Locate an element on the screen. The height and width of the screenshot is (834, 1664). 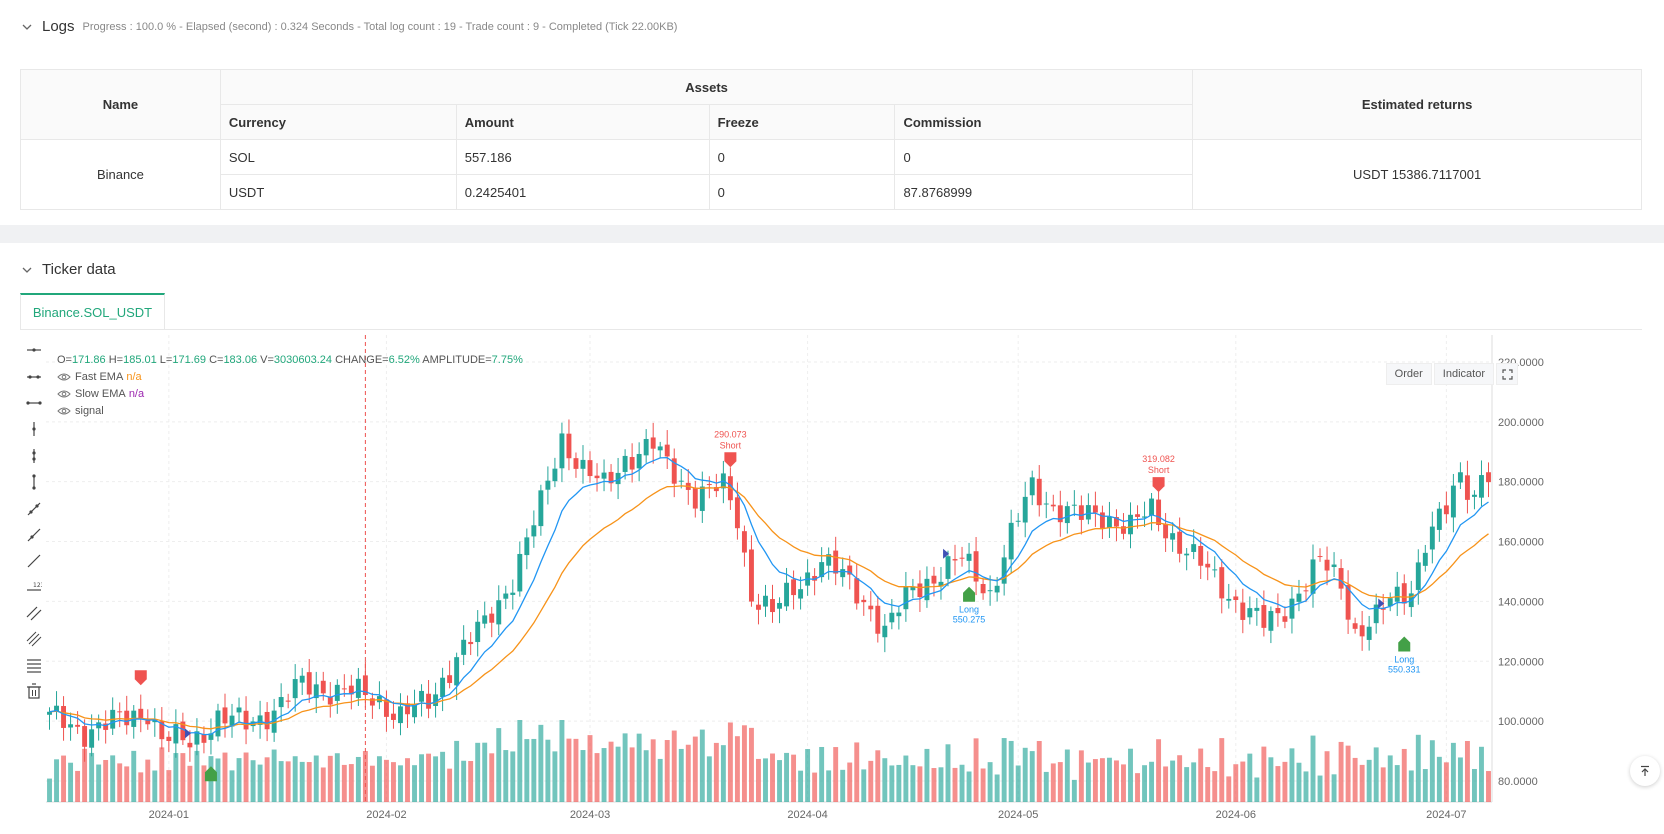
fibonacci-tool-icon is located at coordinates (34, 639).